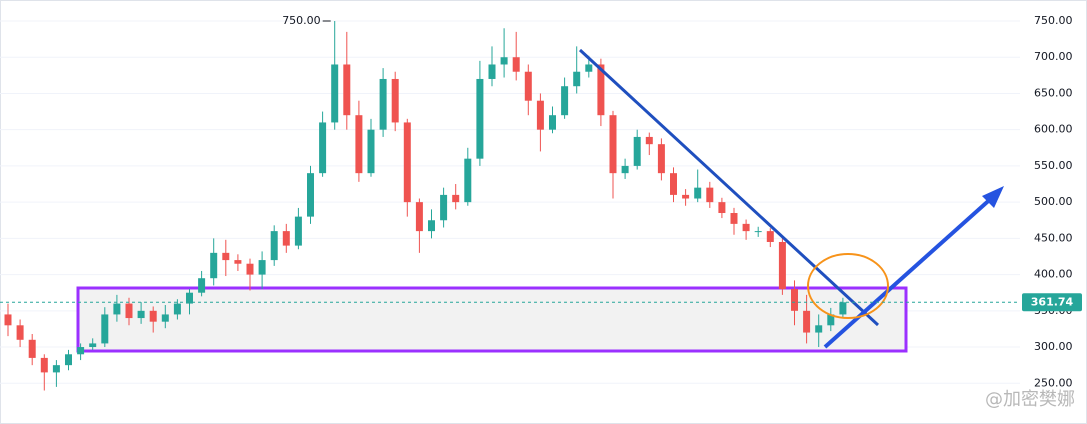 Image resolution: width=1087 pixels, height=424 pixels. I want to click on current-price-box, so click(1052, 302).